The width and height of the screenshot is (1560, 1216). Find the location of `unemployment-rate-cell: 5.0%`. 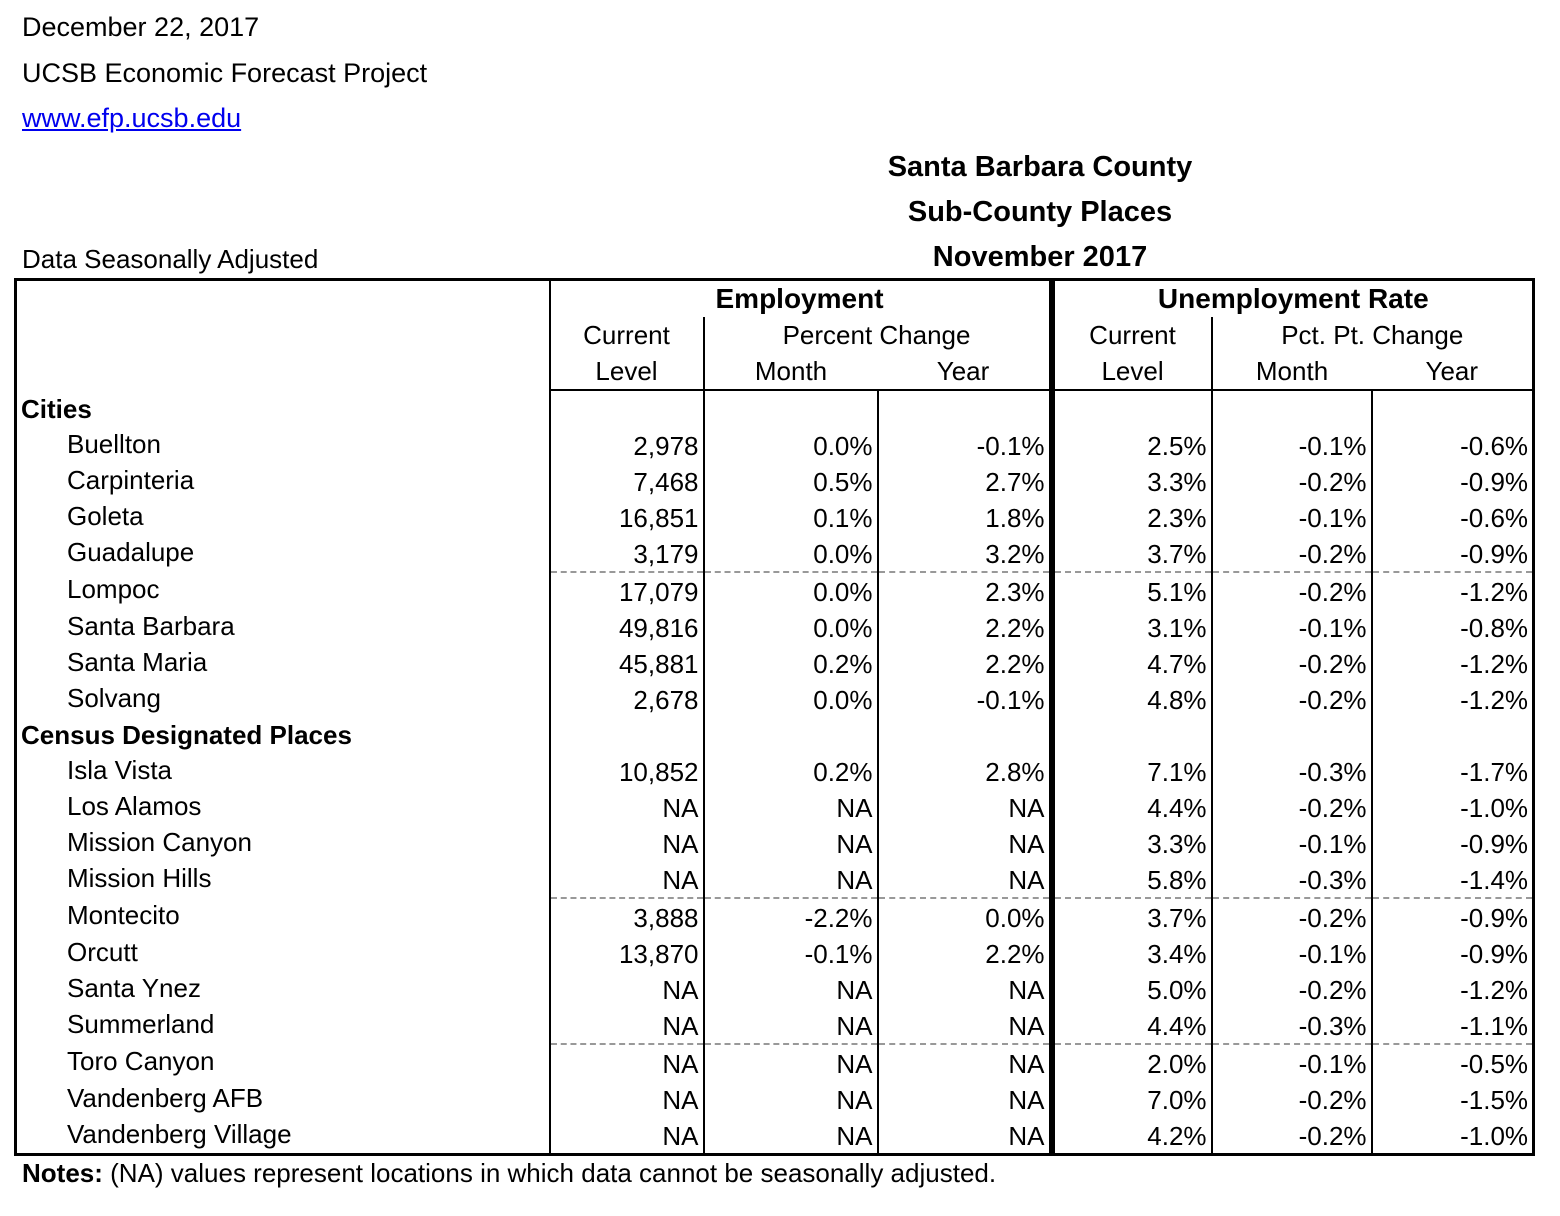

unemployment-rate-cell: 5.0% is located at coordinates (1130, 989).